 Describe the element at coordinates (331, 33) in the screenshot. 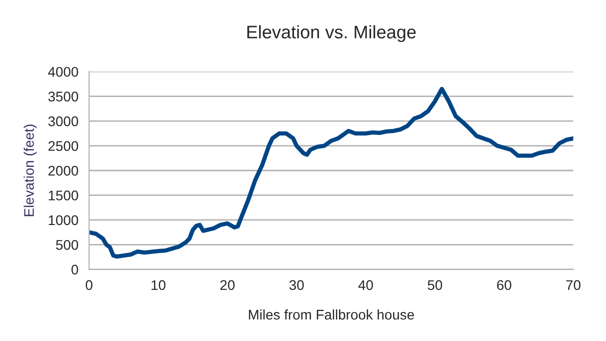

I see `chart-title: Elevation vs. Mileage` at that location.